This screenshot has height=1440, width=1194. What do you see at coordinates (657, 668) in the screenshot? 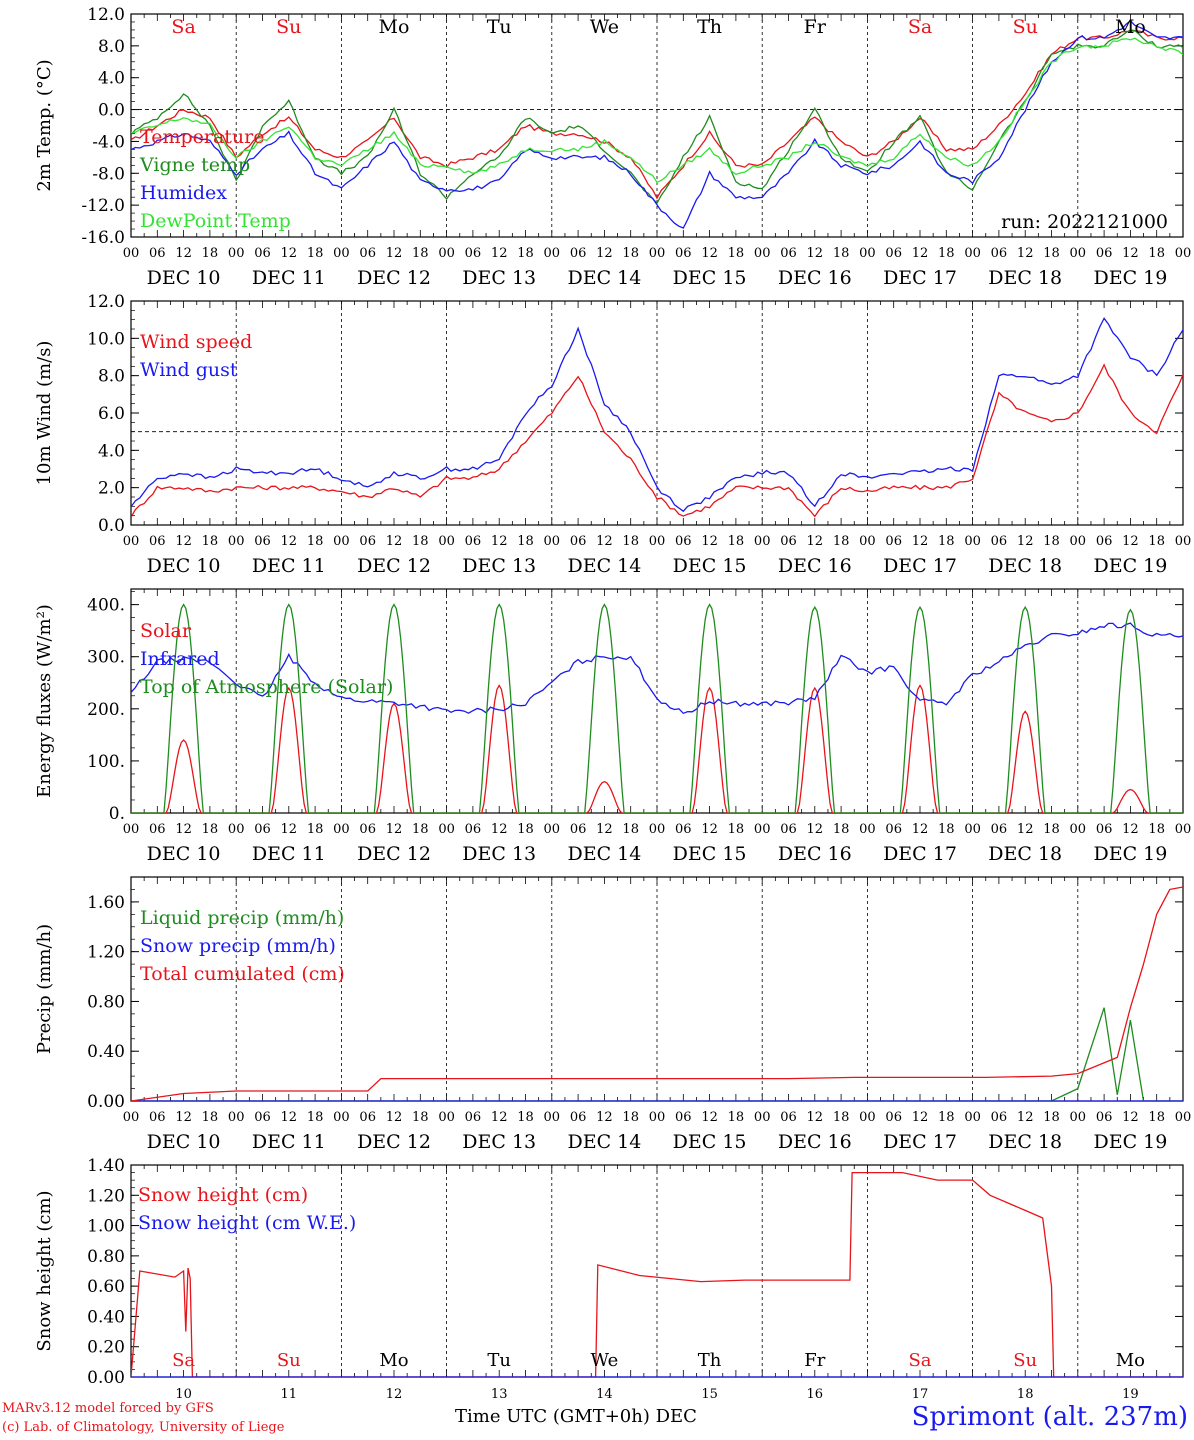
I see `series-line-infrared` at bounding box center [657, 668].